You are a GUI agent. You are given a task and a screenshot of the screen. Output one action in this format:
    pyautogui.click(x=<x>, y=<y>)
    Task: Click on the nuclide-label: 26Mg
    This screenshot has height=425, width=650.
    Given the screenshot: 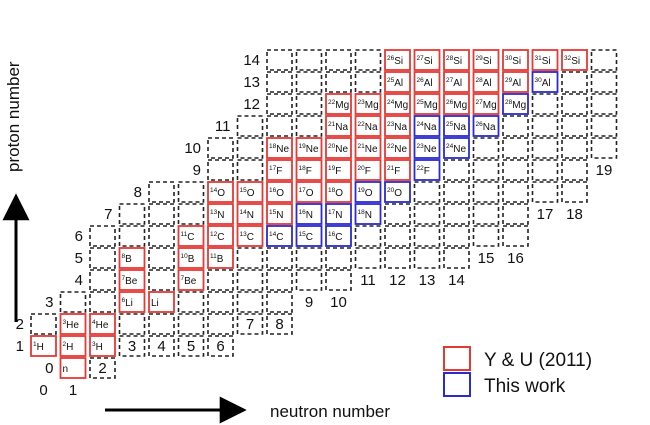 What is the action you would take?
    pyautogui.click(x=456, y=105)
    